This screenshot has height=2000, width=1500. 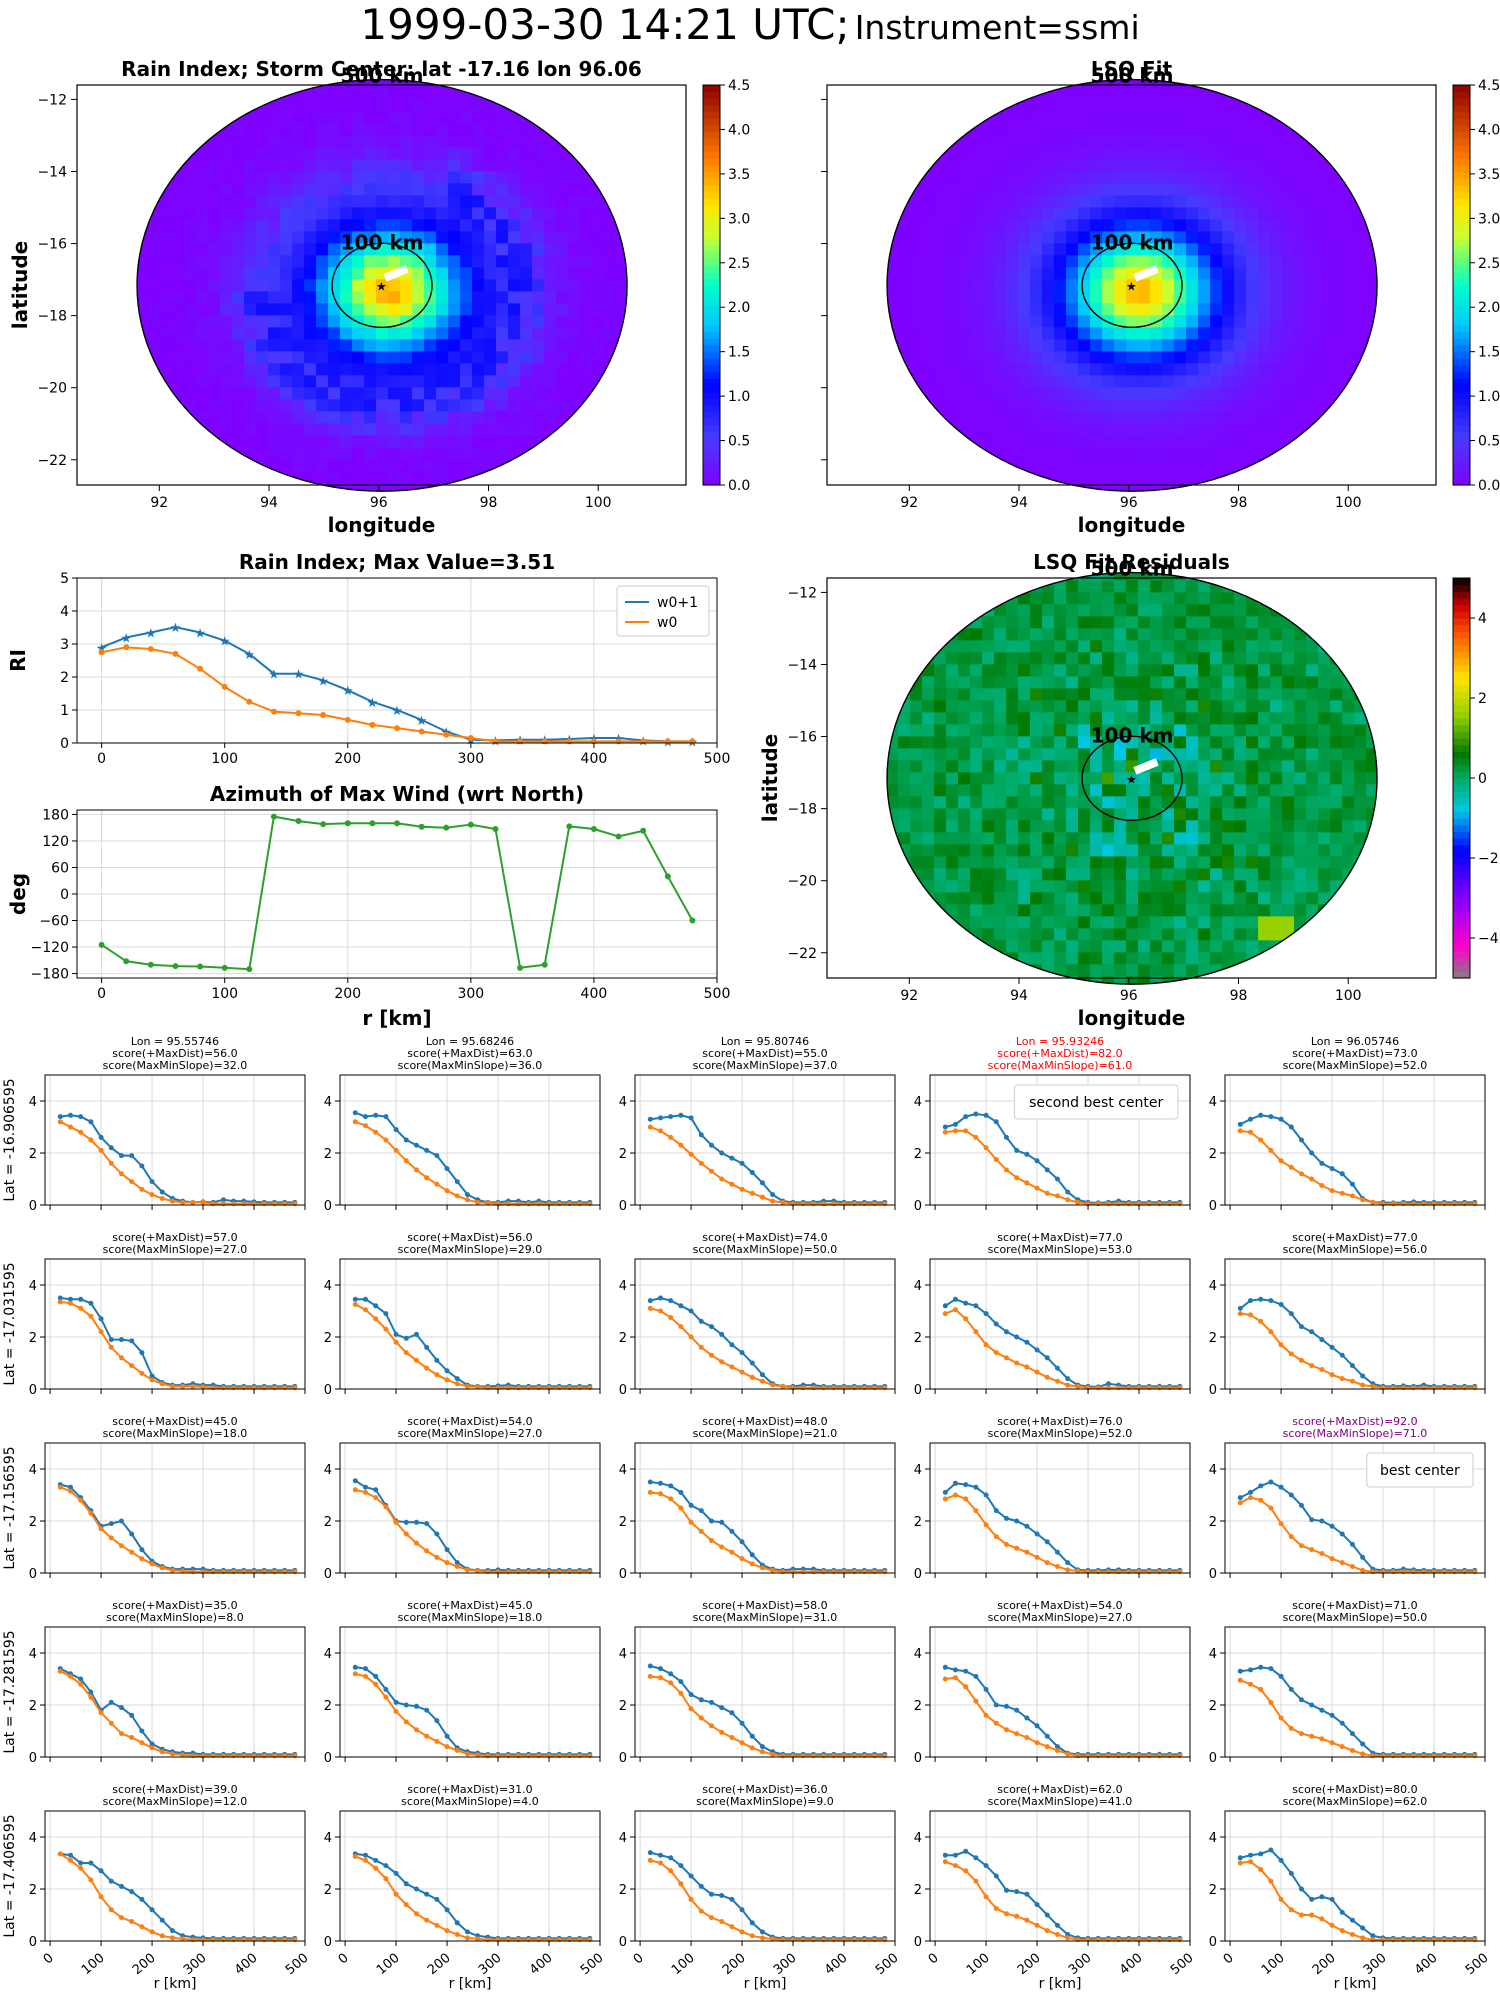 What do you see at coordinates (1489, 86) in the screenshot?
I see `colorbar-tick-label: 4.5` at bounding box center [1489, 86].